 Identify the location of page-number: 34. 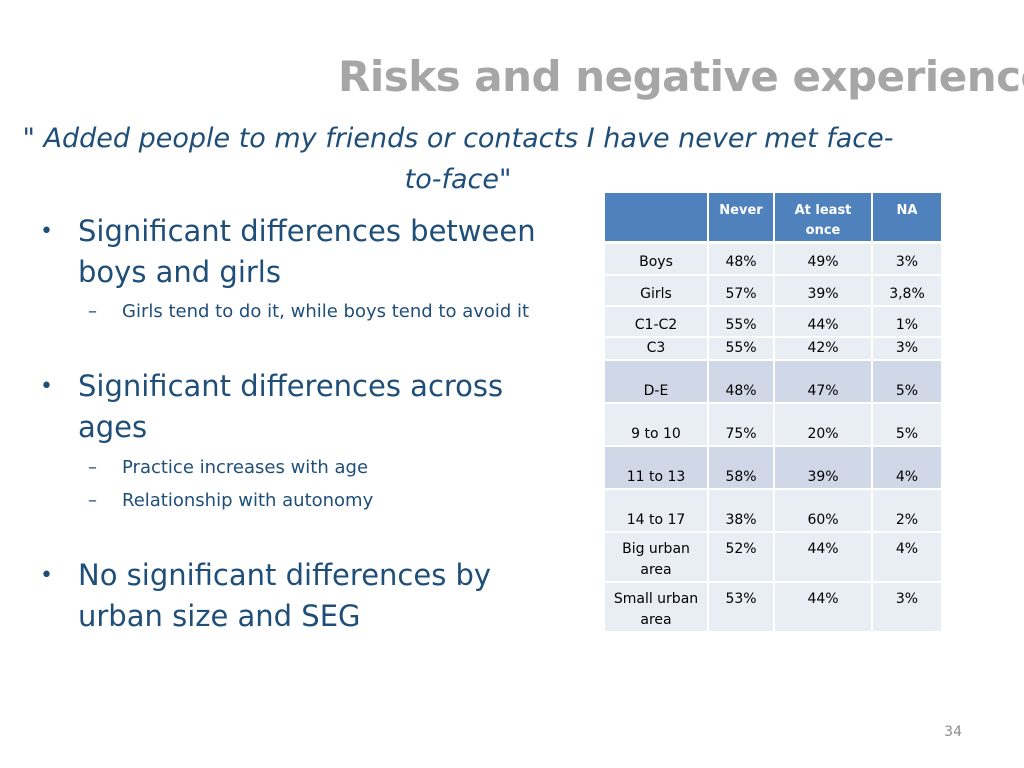
(953, 732).